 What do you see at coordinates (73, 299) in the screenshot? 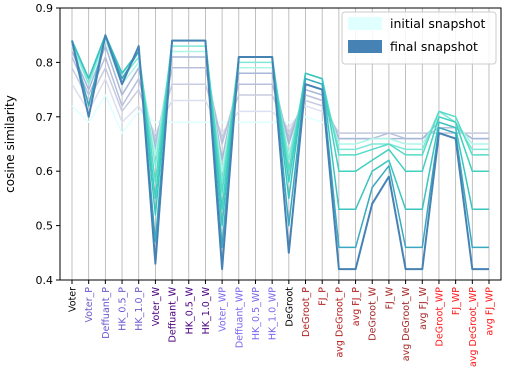
I see `x-tick-label: Voter` at bounding box center [73, 299].